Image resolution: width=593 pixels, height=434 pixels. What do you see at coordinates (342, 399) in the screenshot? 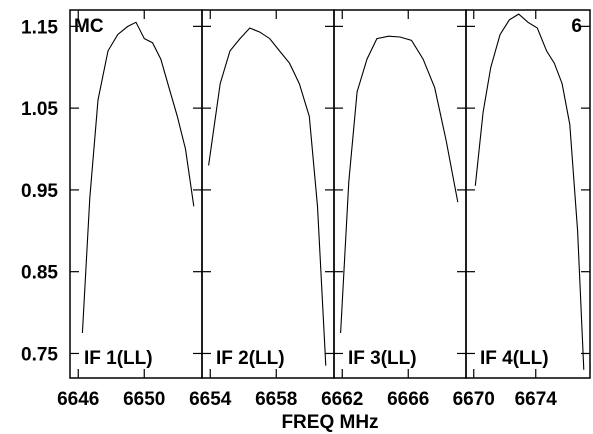
I see `x-tick-label: 6662` at bounding box center [342, 399].